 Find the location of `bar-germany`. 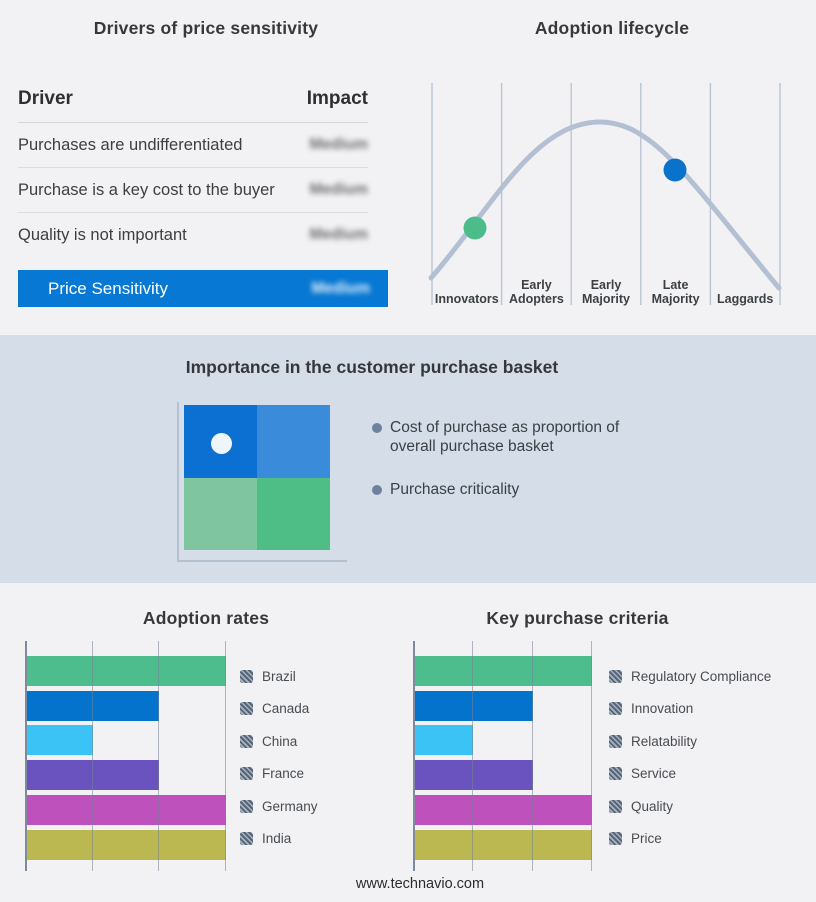

bar-germany is located at coordinates (126, 810).